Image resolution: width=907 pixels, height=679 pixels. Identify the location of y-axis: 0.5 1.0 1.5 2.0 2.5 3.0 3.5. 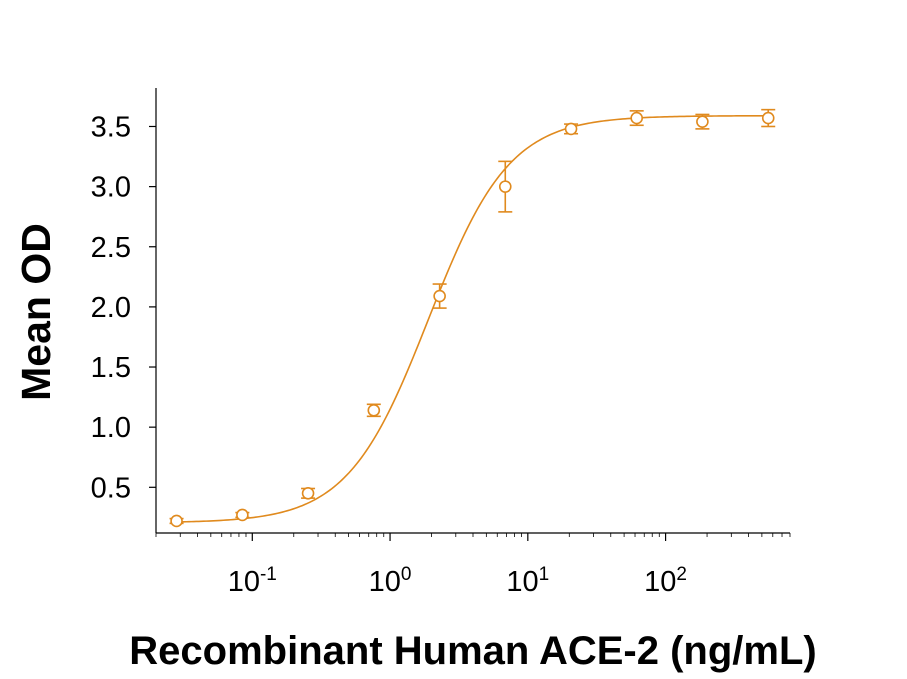
(124, 310).